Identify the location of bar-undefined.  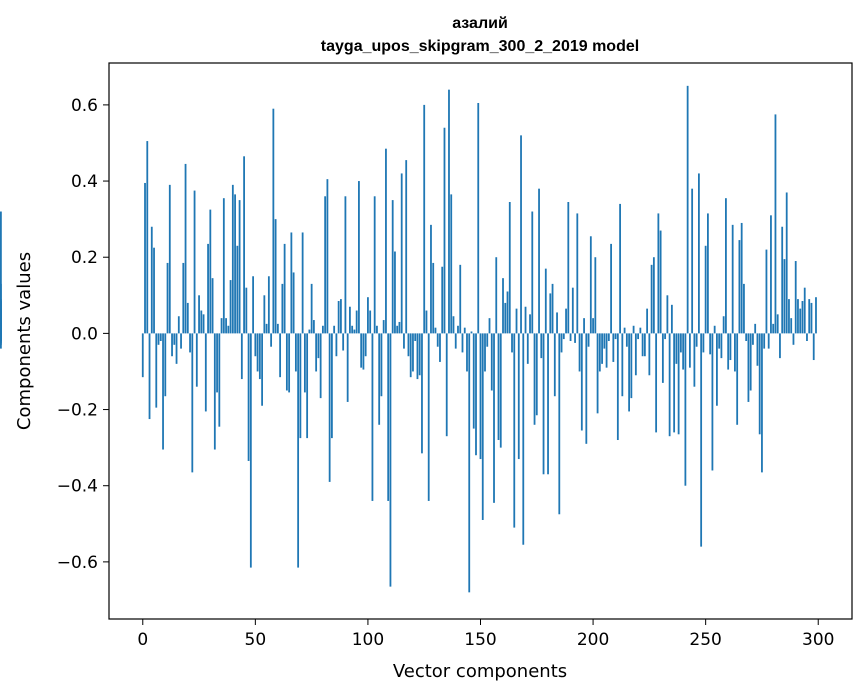
(1, 329).